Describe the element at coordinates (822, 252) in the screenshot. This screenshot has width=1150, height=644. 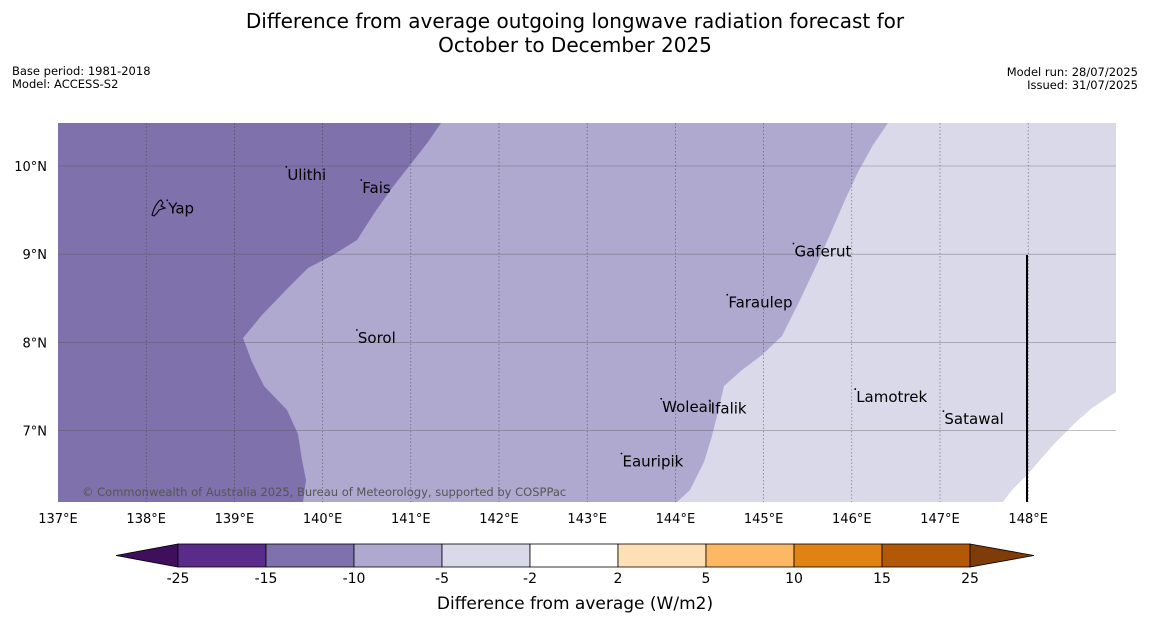
I see `place-label: Gaferut` at that location.